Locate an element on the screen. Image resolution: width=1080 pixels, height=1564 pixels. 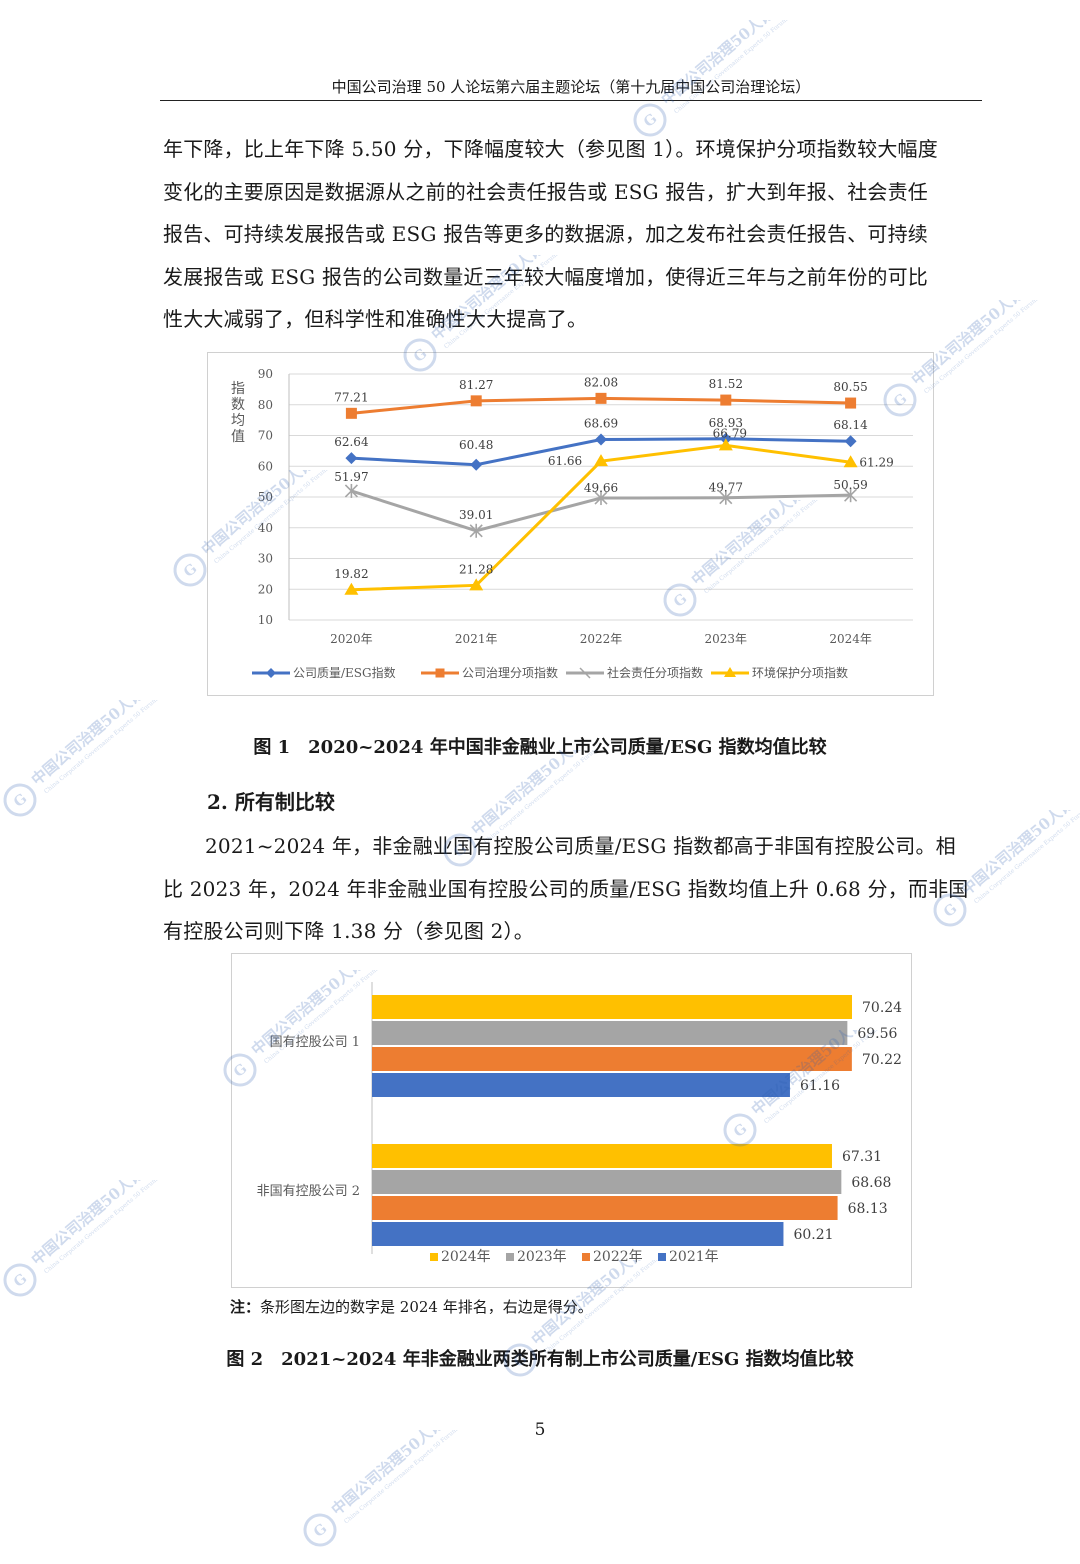
data-label: 49.66 is located at coordinates (601, 488).